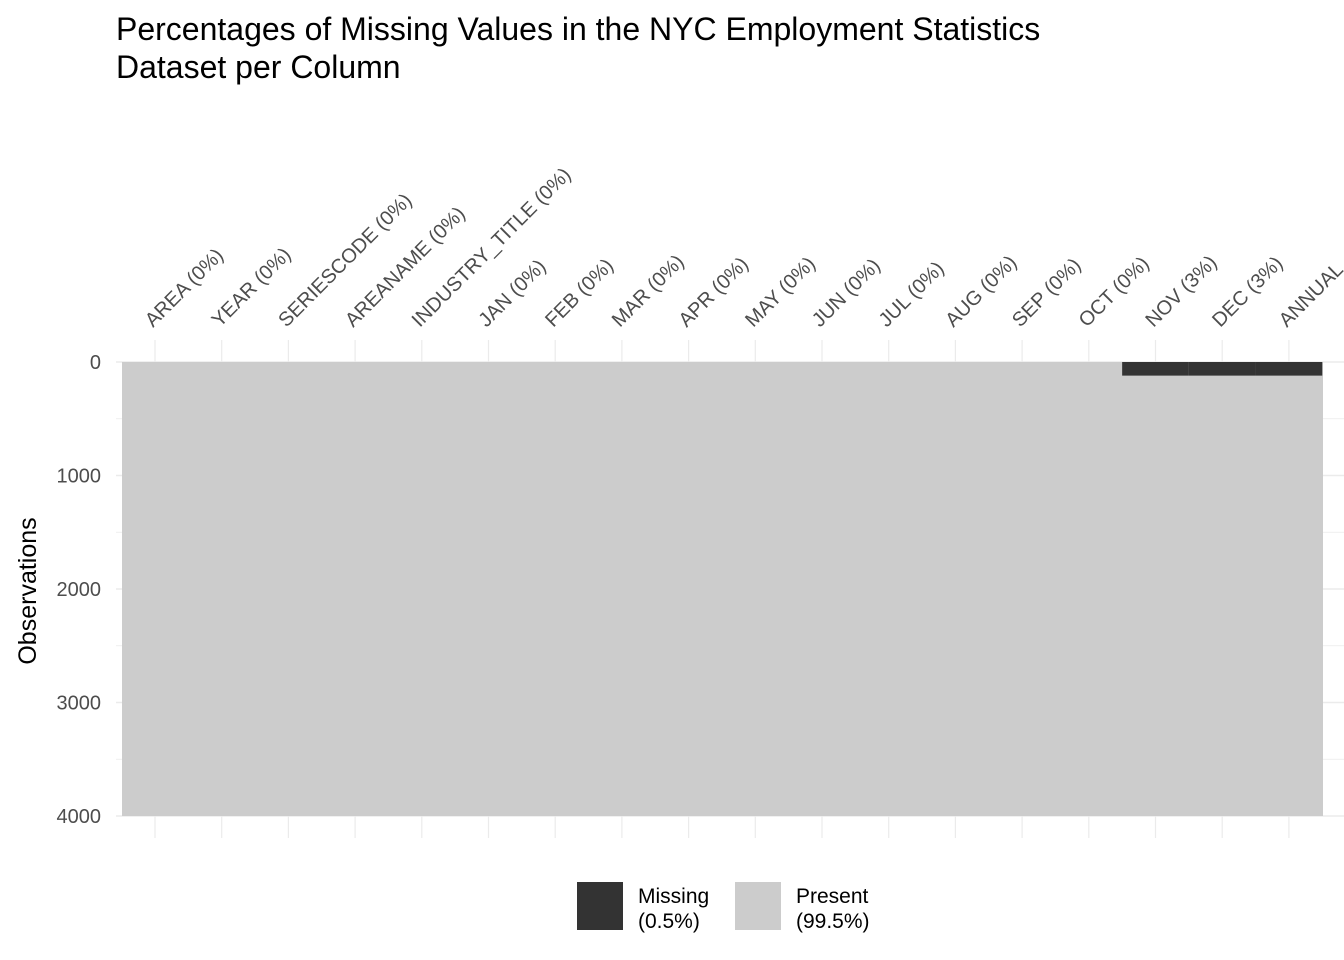  What do you see at coordinates (405, 267) in the screenshot?
I see `x-tick-label-areaname: AREANAME (0%)` at bounding box center [405, 267].